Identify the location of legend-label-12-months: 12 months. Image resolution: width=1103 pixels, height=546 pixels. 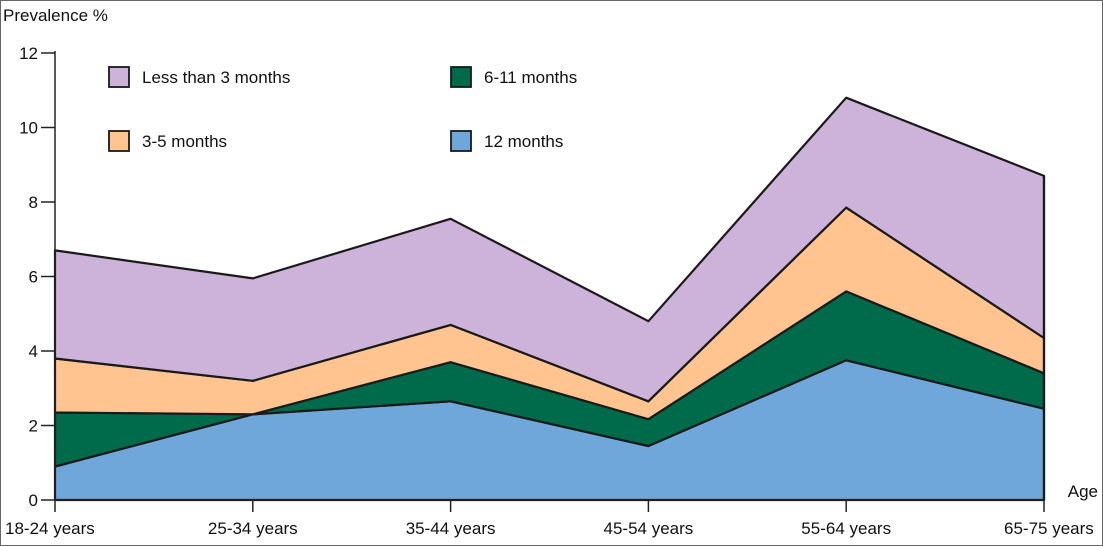
(523, 141).